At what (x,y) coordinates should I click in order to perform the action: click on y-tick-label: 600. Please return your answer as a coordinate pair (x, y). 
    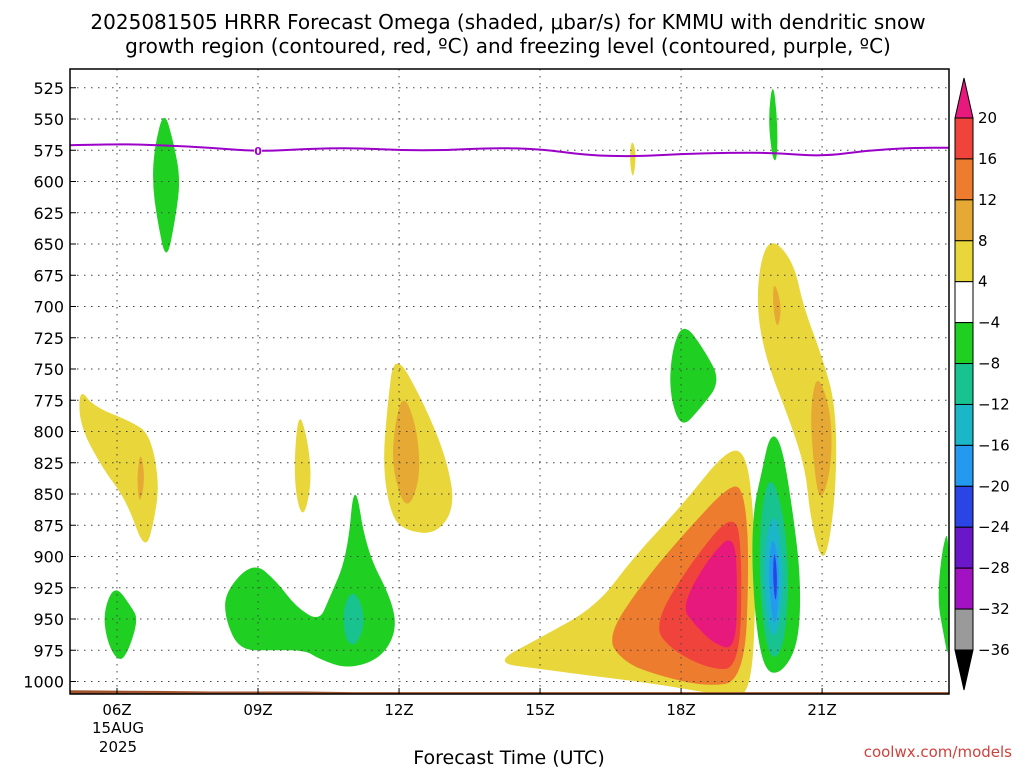
    Looking at the image, I should click on (48, 182).